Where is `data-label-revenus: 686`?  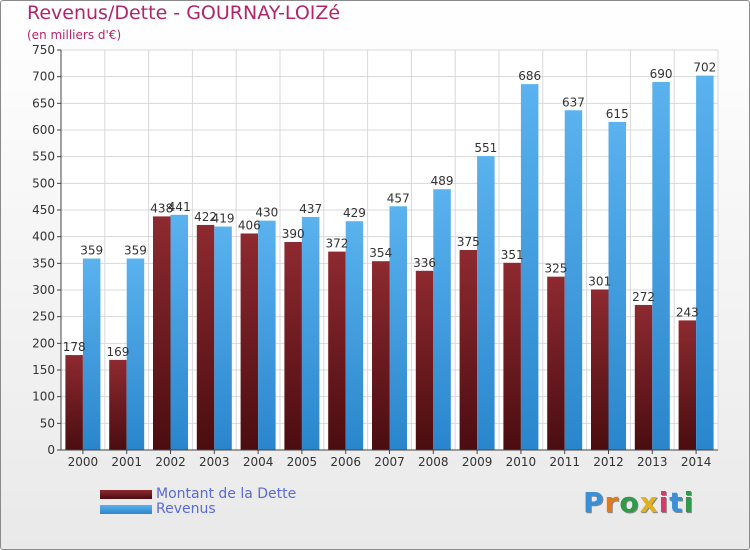
data-label-revenus: 686 is located at coordinates (529, 76).